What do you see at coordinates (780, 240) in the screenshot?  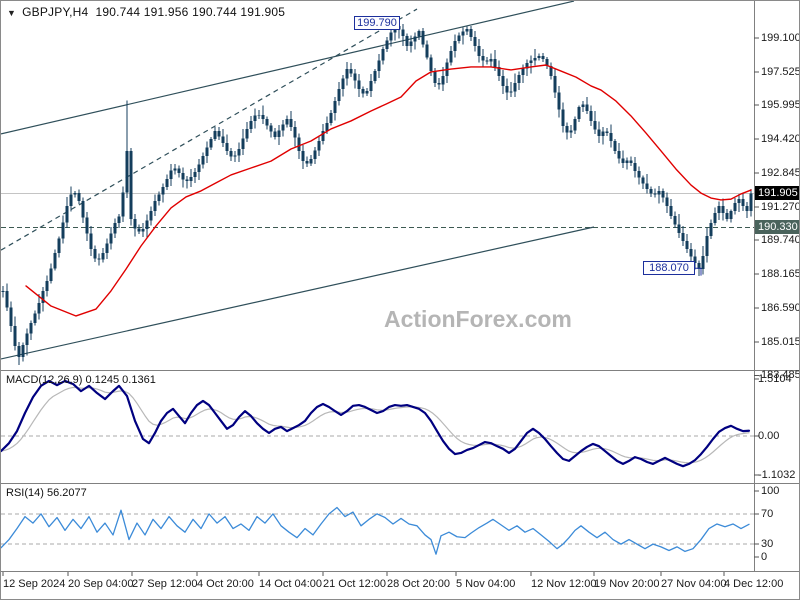 I see `price-tick-label: 189.740` at bounding box center [780, 240].